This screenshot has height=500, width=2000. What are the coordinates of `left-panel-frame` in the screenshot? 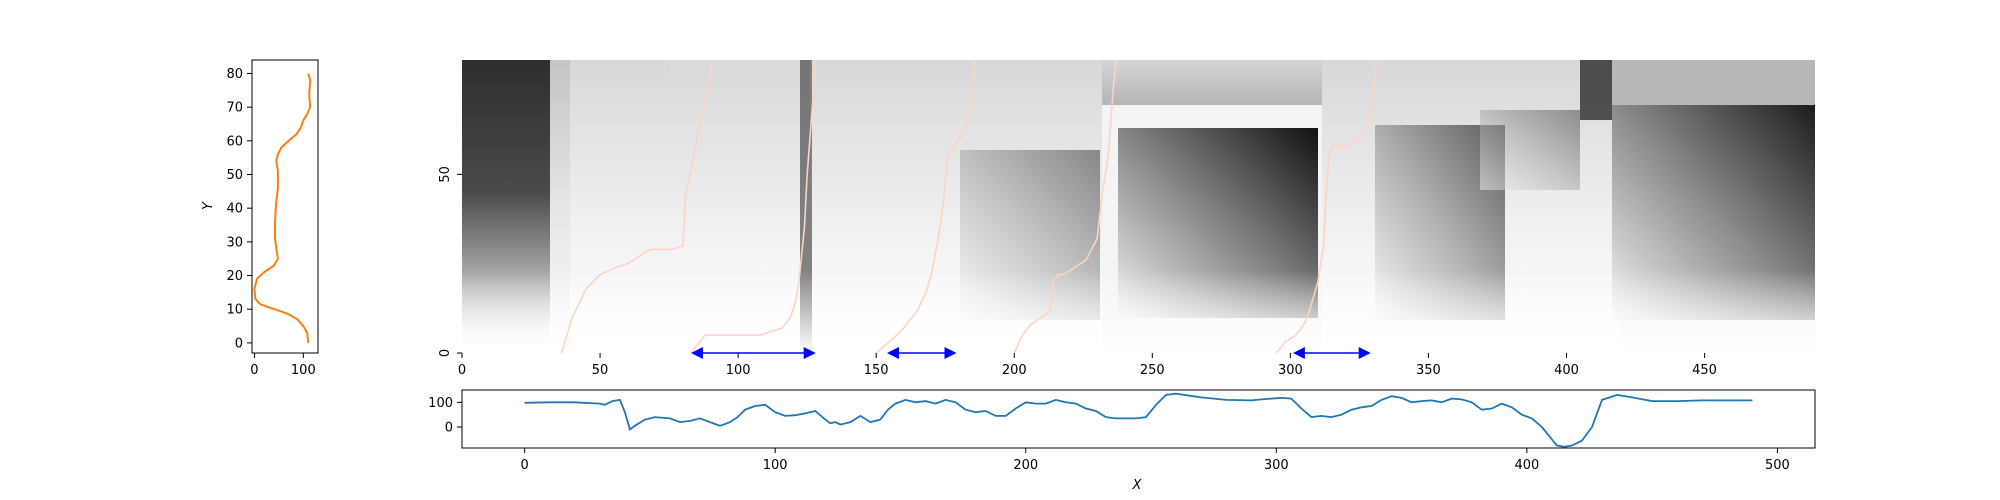 It's located at (285, 206).